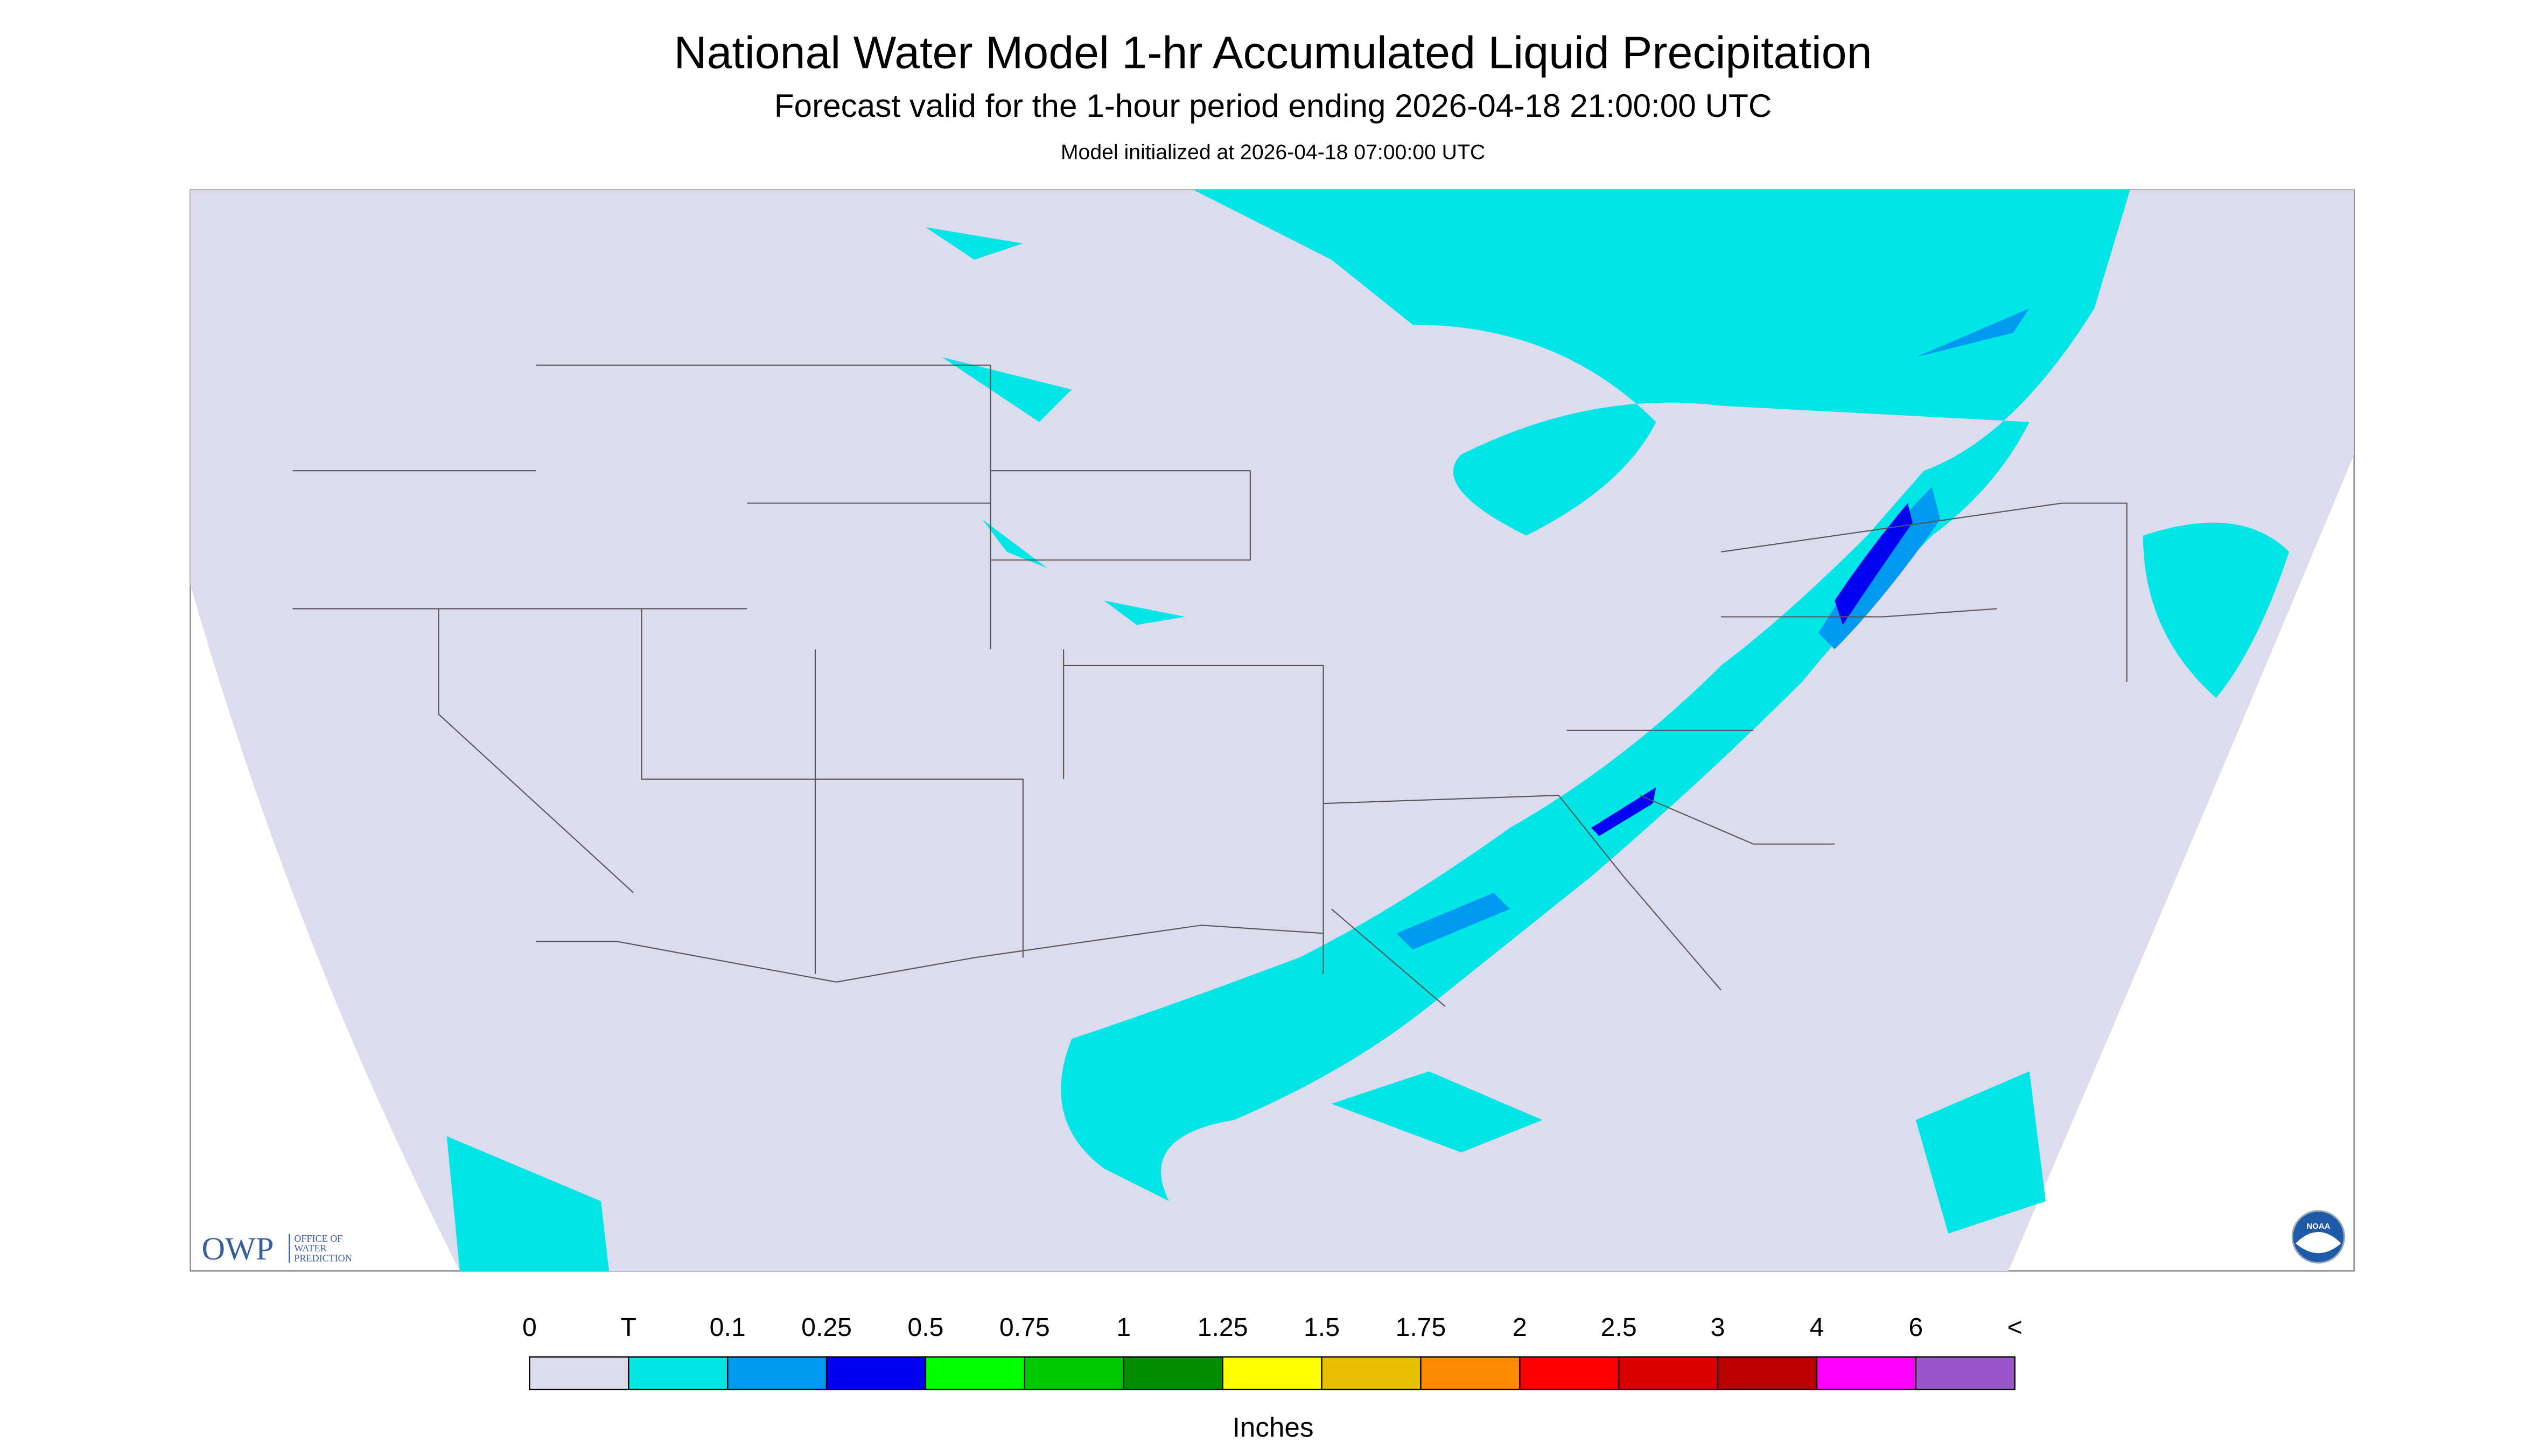 This screenshot has height=1456, width=2533. I want to click on owp-logo: OWP OFFICE OF WATER PREDICTION, so click(276, 1249).